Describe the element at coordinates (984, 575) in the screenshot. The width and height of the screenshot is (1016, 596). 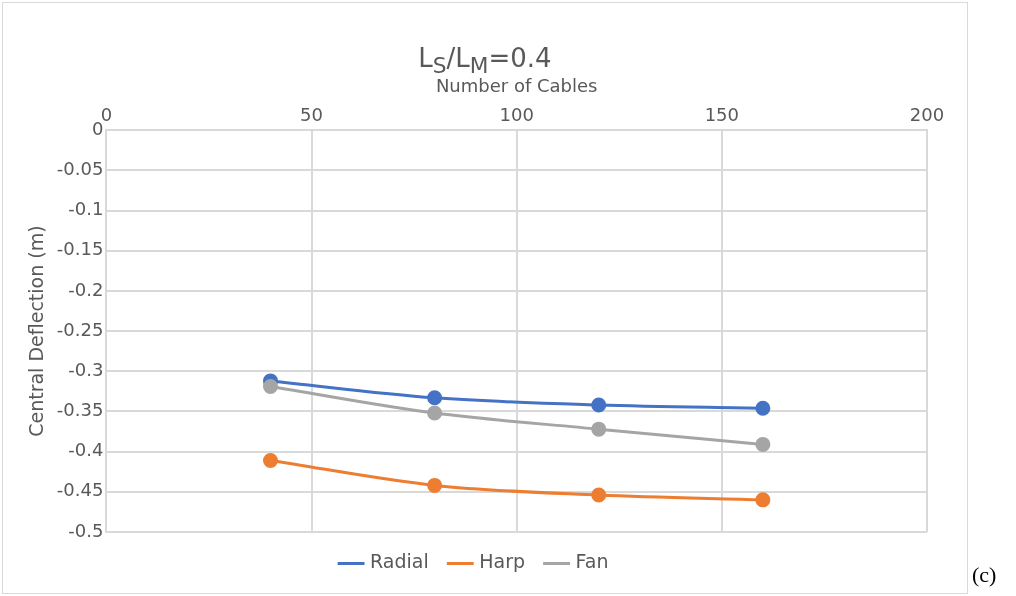
I see `text: (c)` at that location.